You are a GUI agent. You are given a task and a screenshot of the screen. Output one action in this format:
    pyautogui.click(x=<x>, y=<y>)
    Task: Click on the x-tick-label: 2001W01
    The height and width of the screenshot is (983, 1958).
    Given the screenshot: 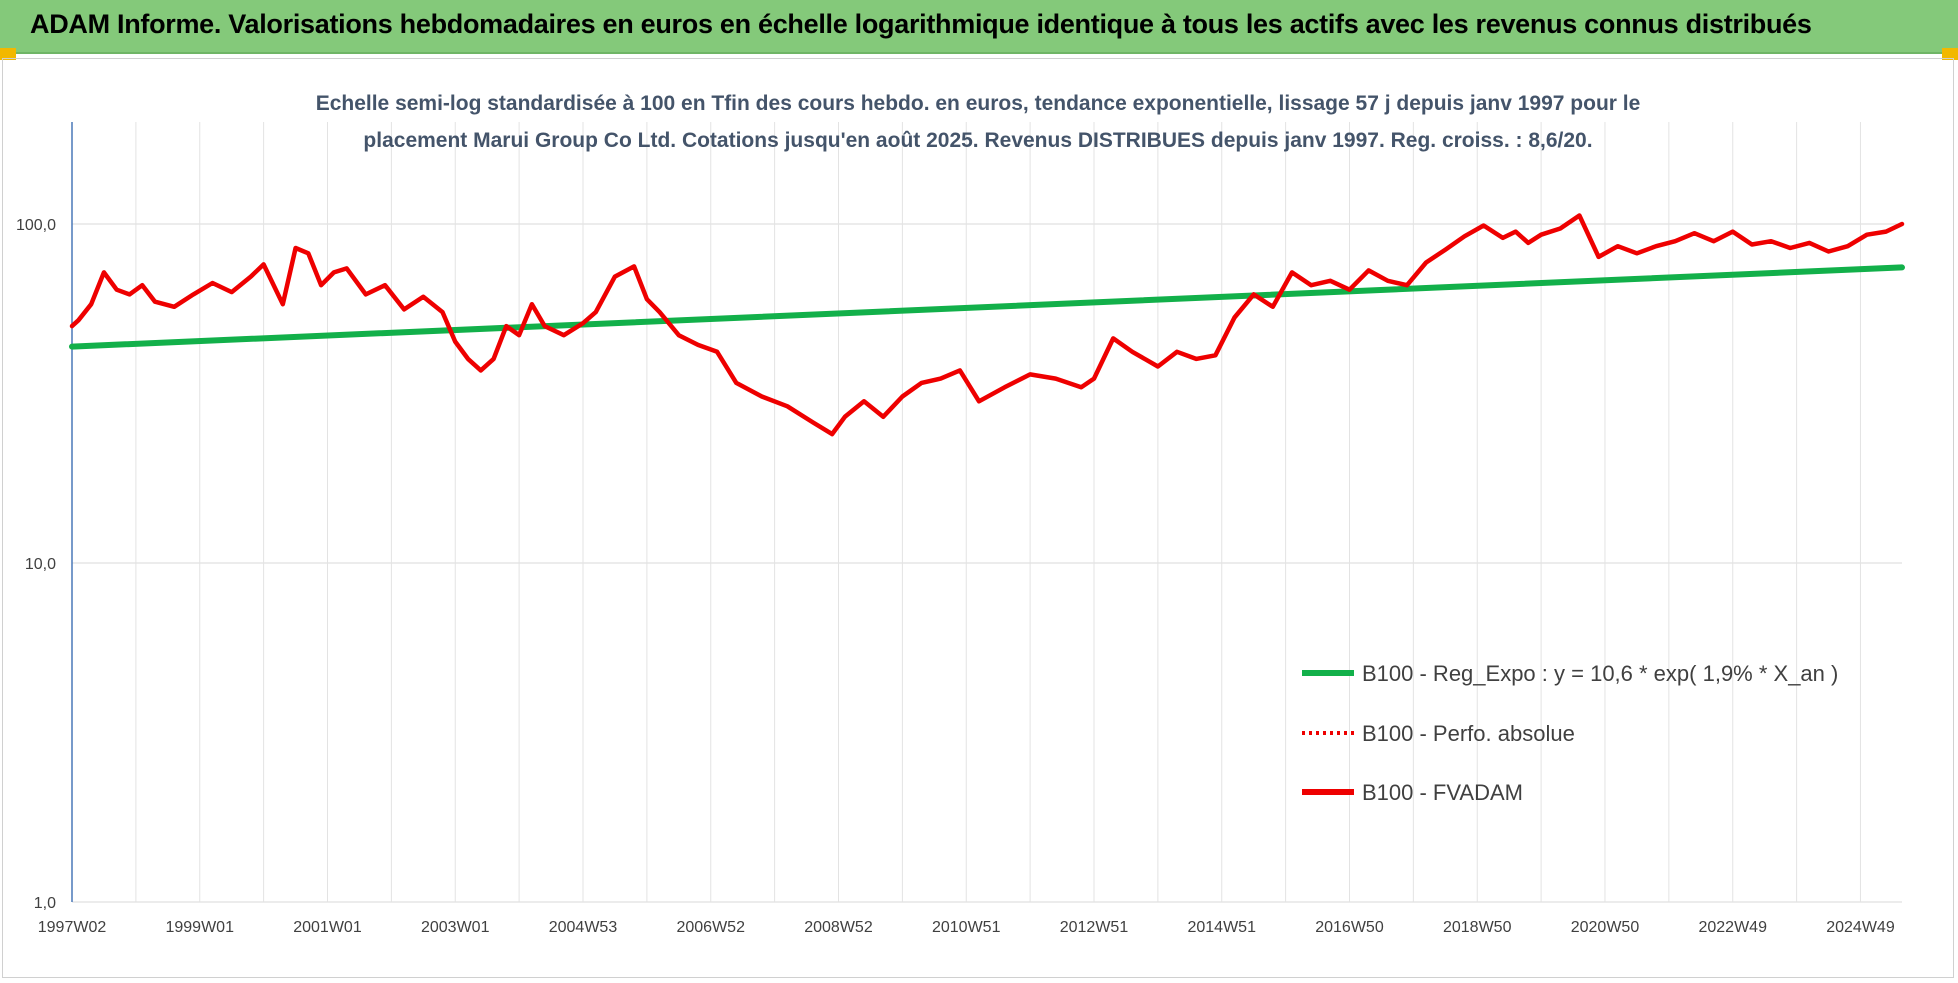 What is the action you would take?
    pyautogui.click(x=327, y=927)
    